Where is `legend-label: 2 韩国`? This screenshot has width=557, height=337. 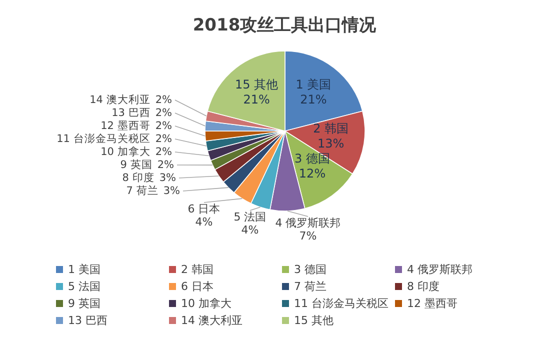
legend-label: 2 韩国 is located at coordinates (197, 269).